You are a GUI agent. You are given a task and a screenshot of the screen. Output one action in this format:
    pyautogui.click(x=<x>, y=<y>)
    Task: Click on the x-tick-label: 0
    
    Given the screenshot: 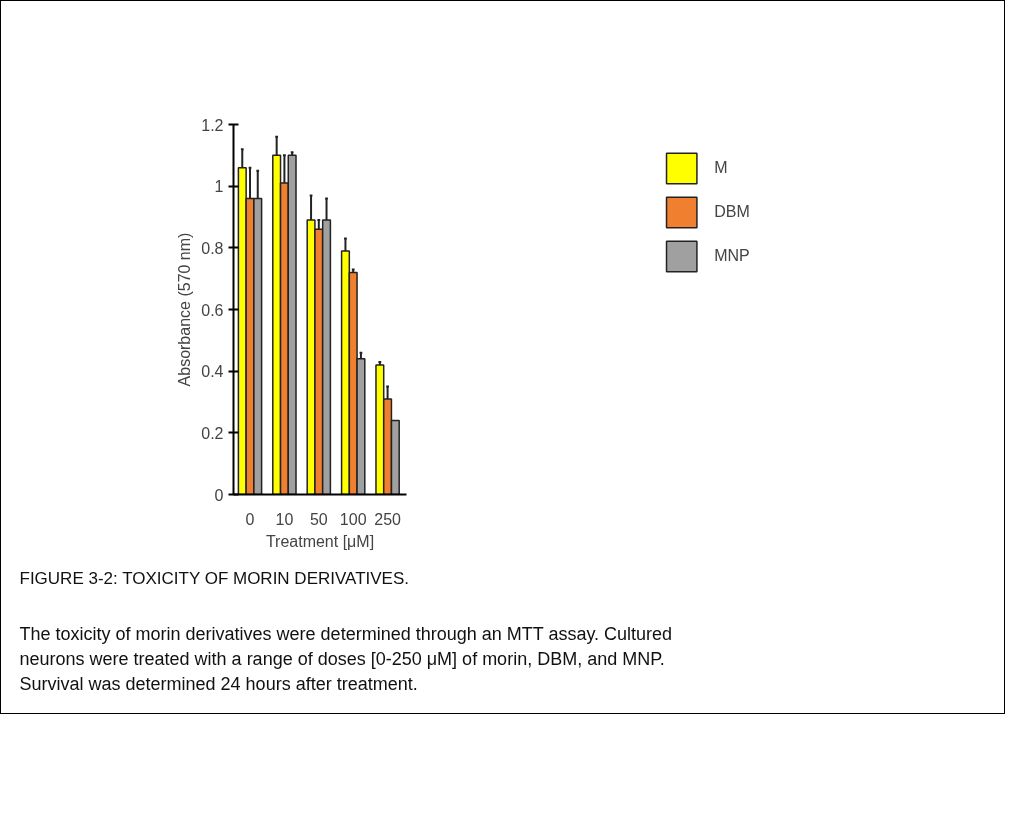 What is the action you would take?
    pyautogui.click(x=250, y=519)
    